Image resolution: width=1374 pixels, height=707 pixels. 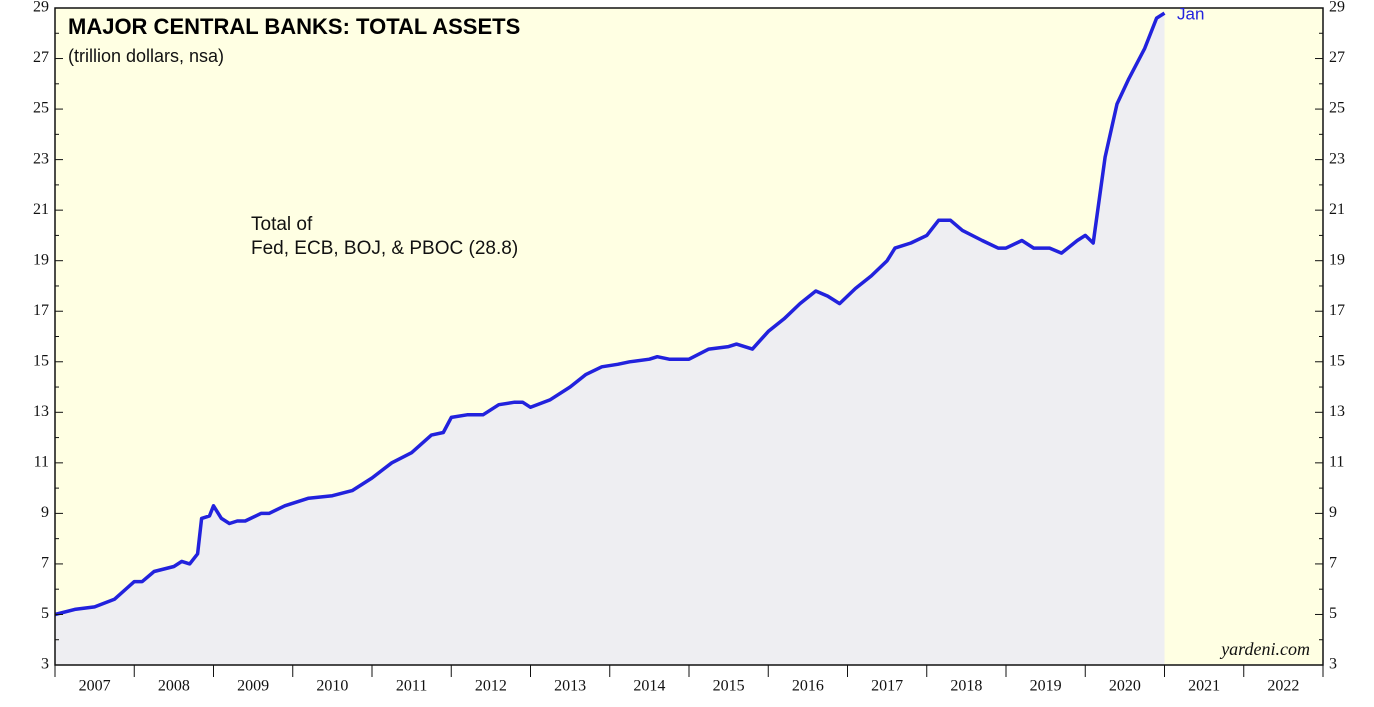 I want to click on y2-tick-label: 25, so click(x=1337, y=108).